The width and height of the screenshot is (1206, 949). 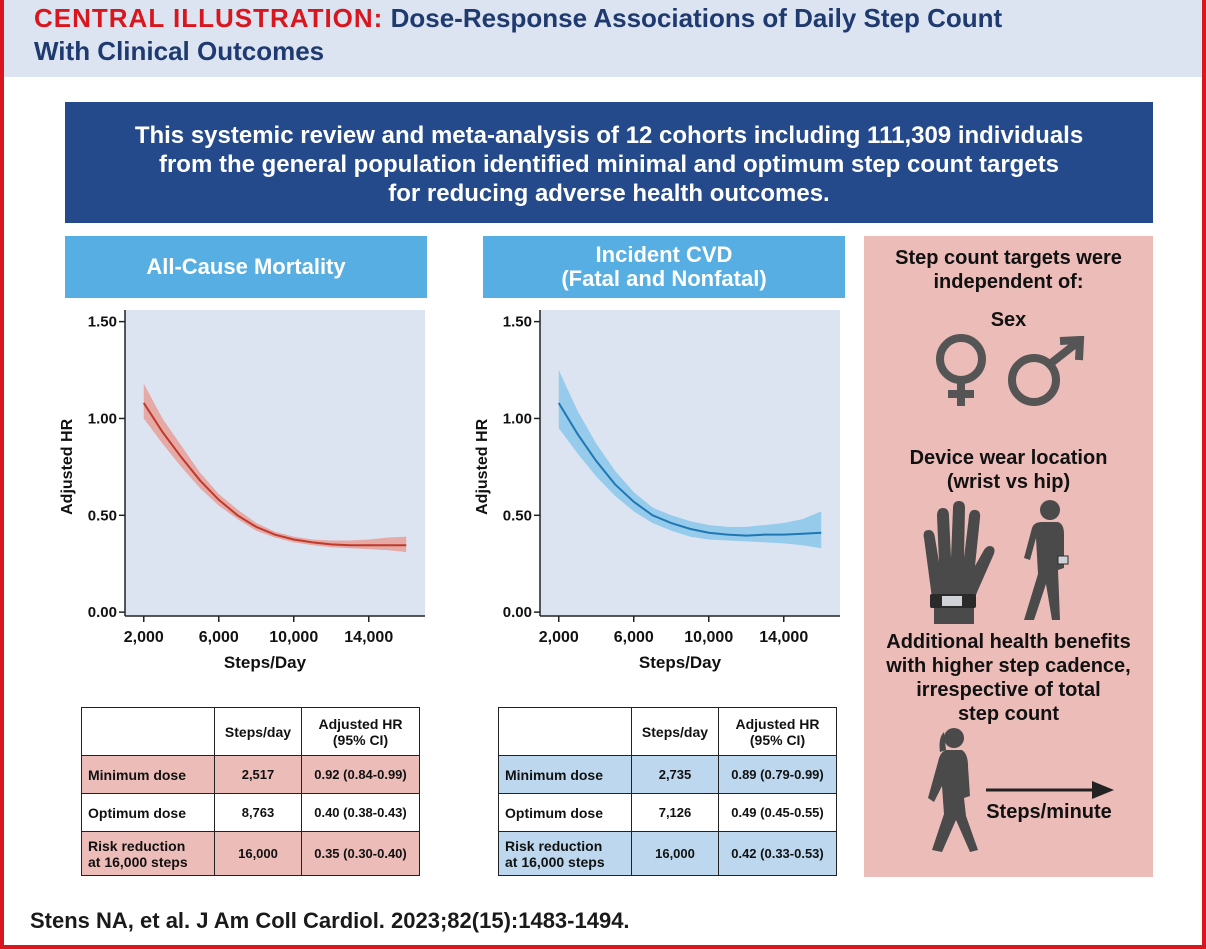 I want to click on y-tick-label: 1.50, so click(x=102, y=322).